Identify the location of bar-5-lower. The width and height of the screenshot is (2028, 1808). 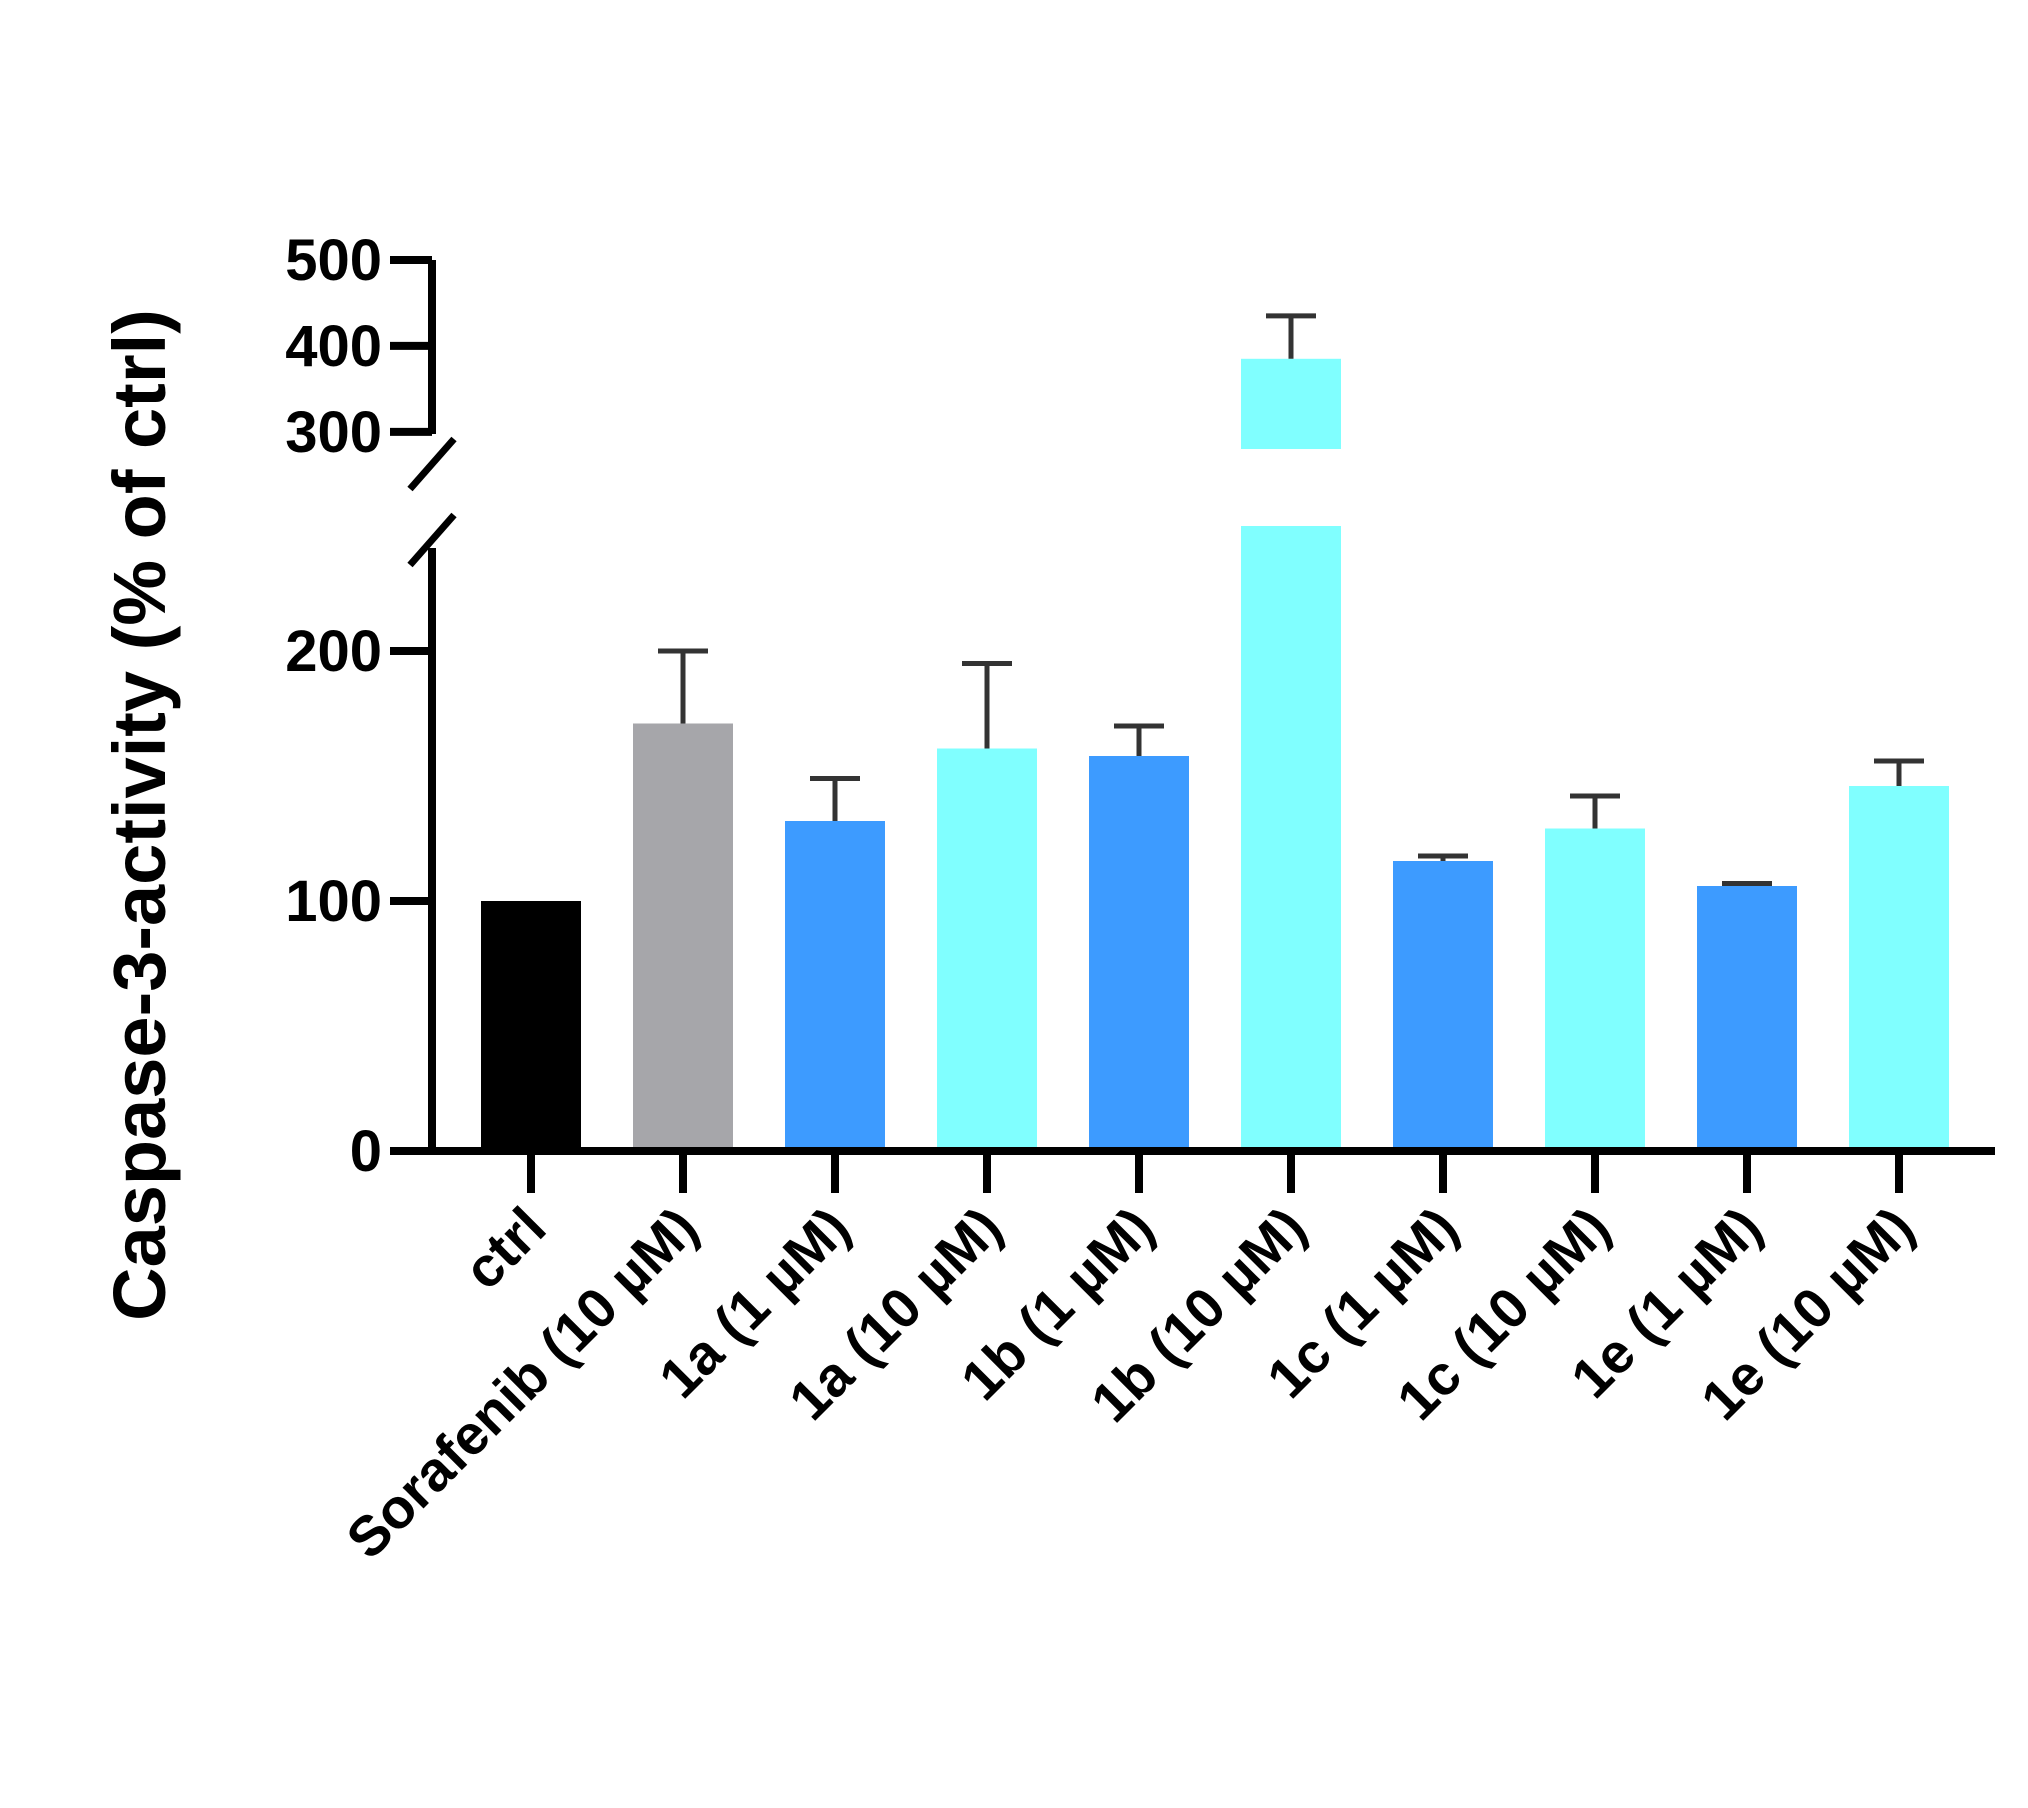
(1291, 838).